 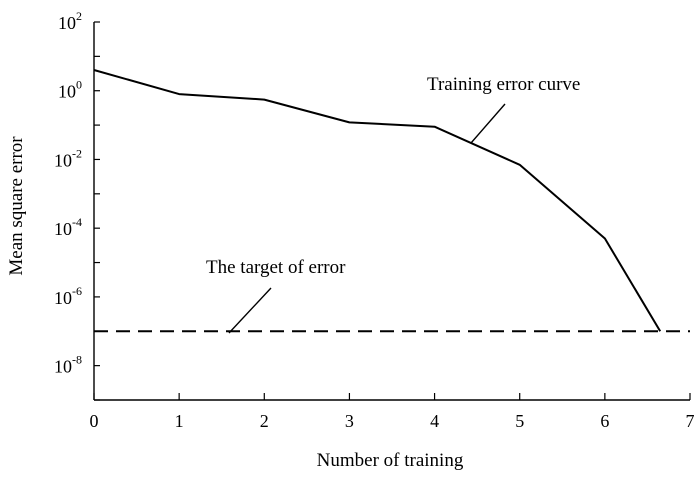 I want to click on x-axis-ticks: 0 1 2 3 4 5 6 7, so click(x=392, y=412).